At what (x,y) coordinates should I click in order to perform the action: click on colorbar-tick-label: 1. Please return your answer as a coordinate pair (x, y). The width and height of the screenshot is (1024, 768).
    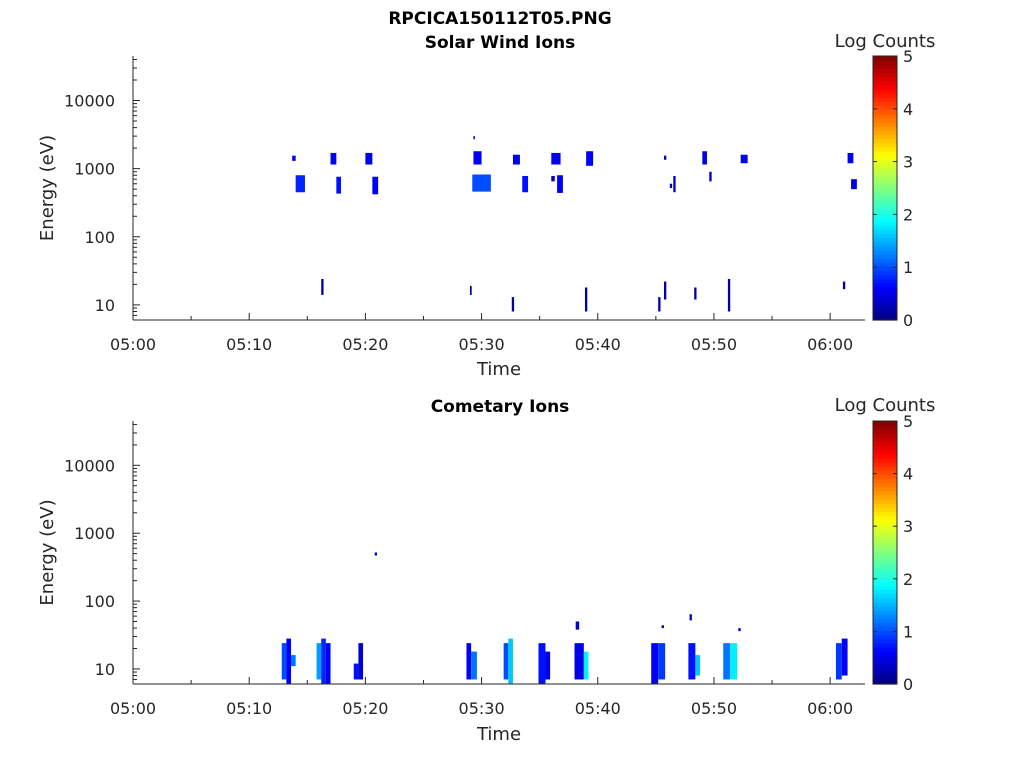
    Looking at the image, I should click on (908, 267).